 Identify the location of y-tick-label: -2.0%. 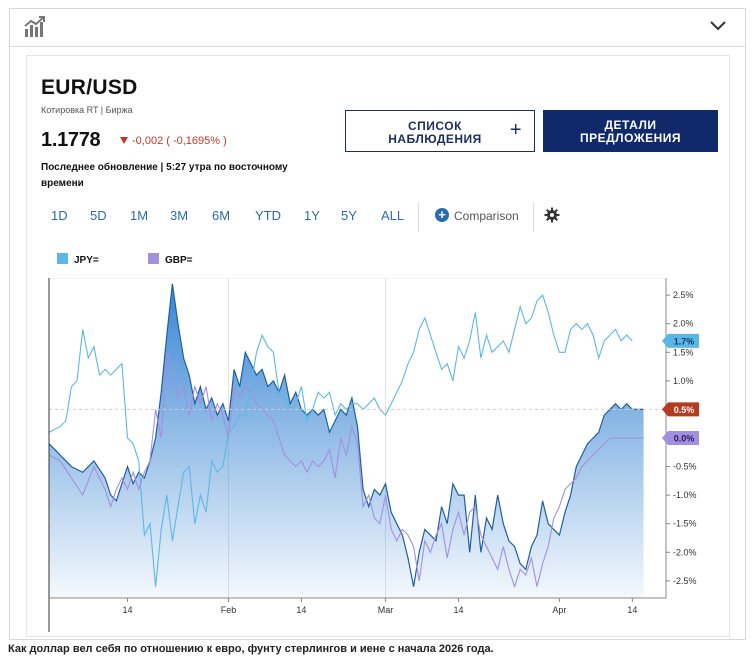
(685, 552).